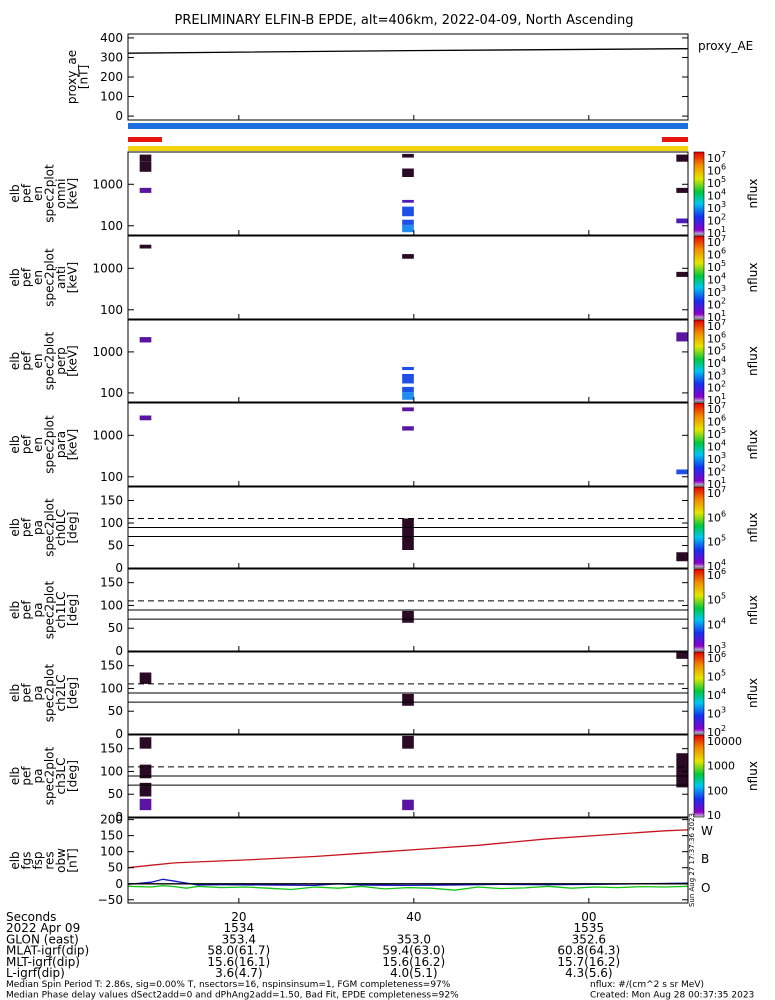 This screenshot has height=1000, width=775. Describe the element at coordinates (705, 888) in the screenshot. I see `component-label-O: O` at that location.